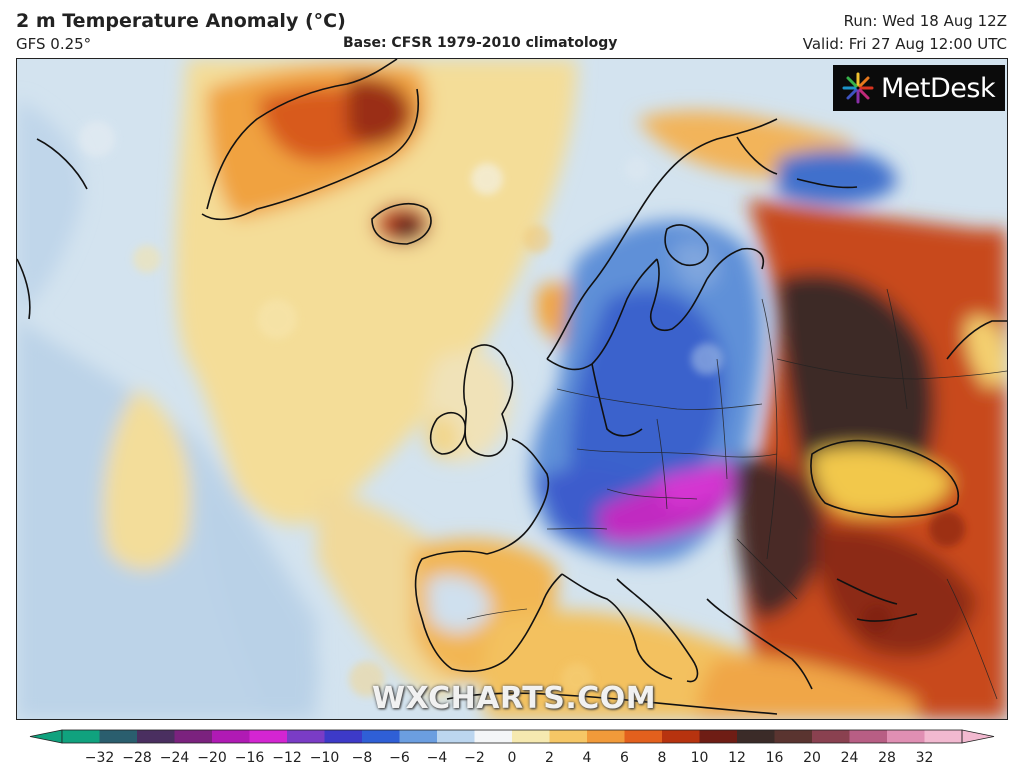 The width and height of the screenshot is (1024, 784). Describe the element at coordinates (175, 758) in the screenshot. I see `colorbar-tick-label: −24` at that location.